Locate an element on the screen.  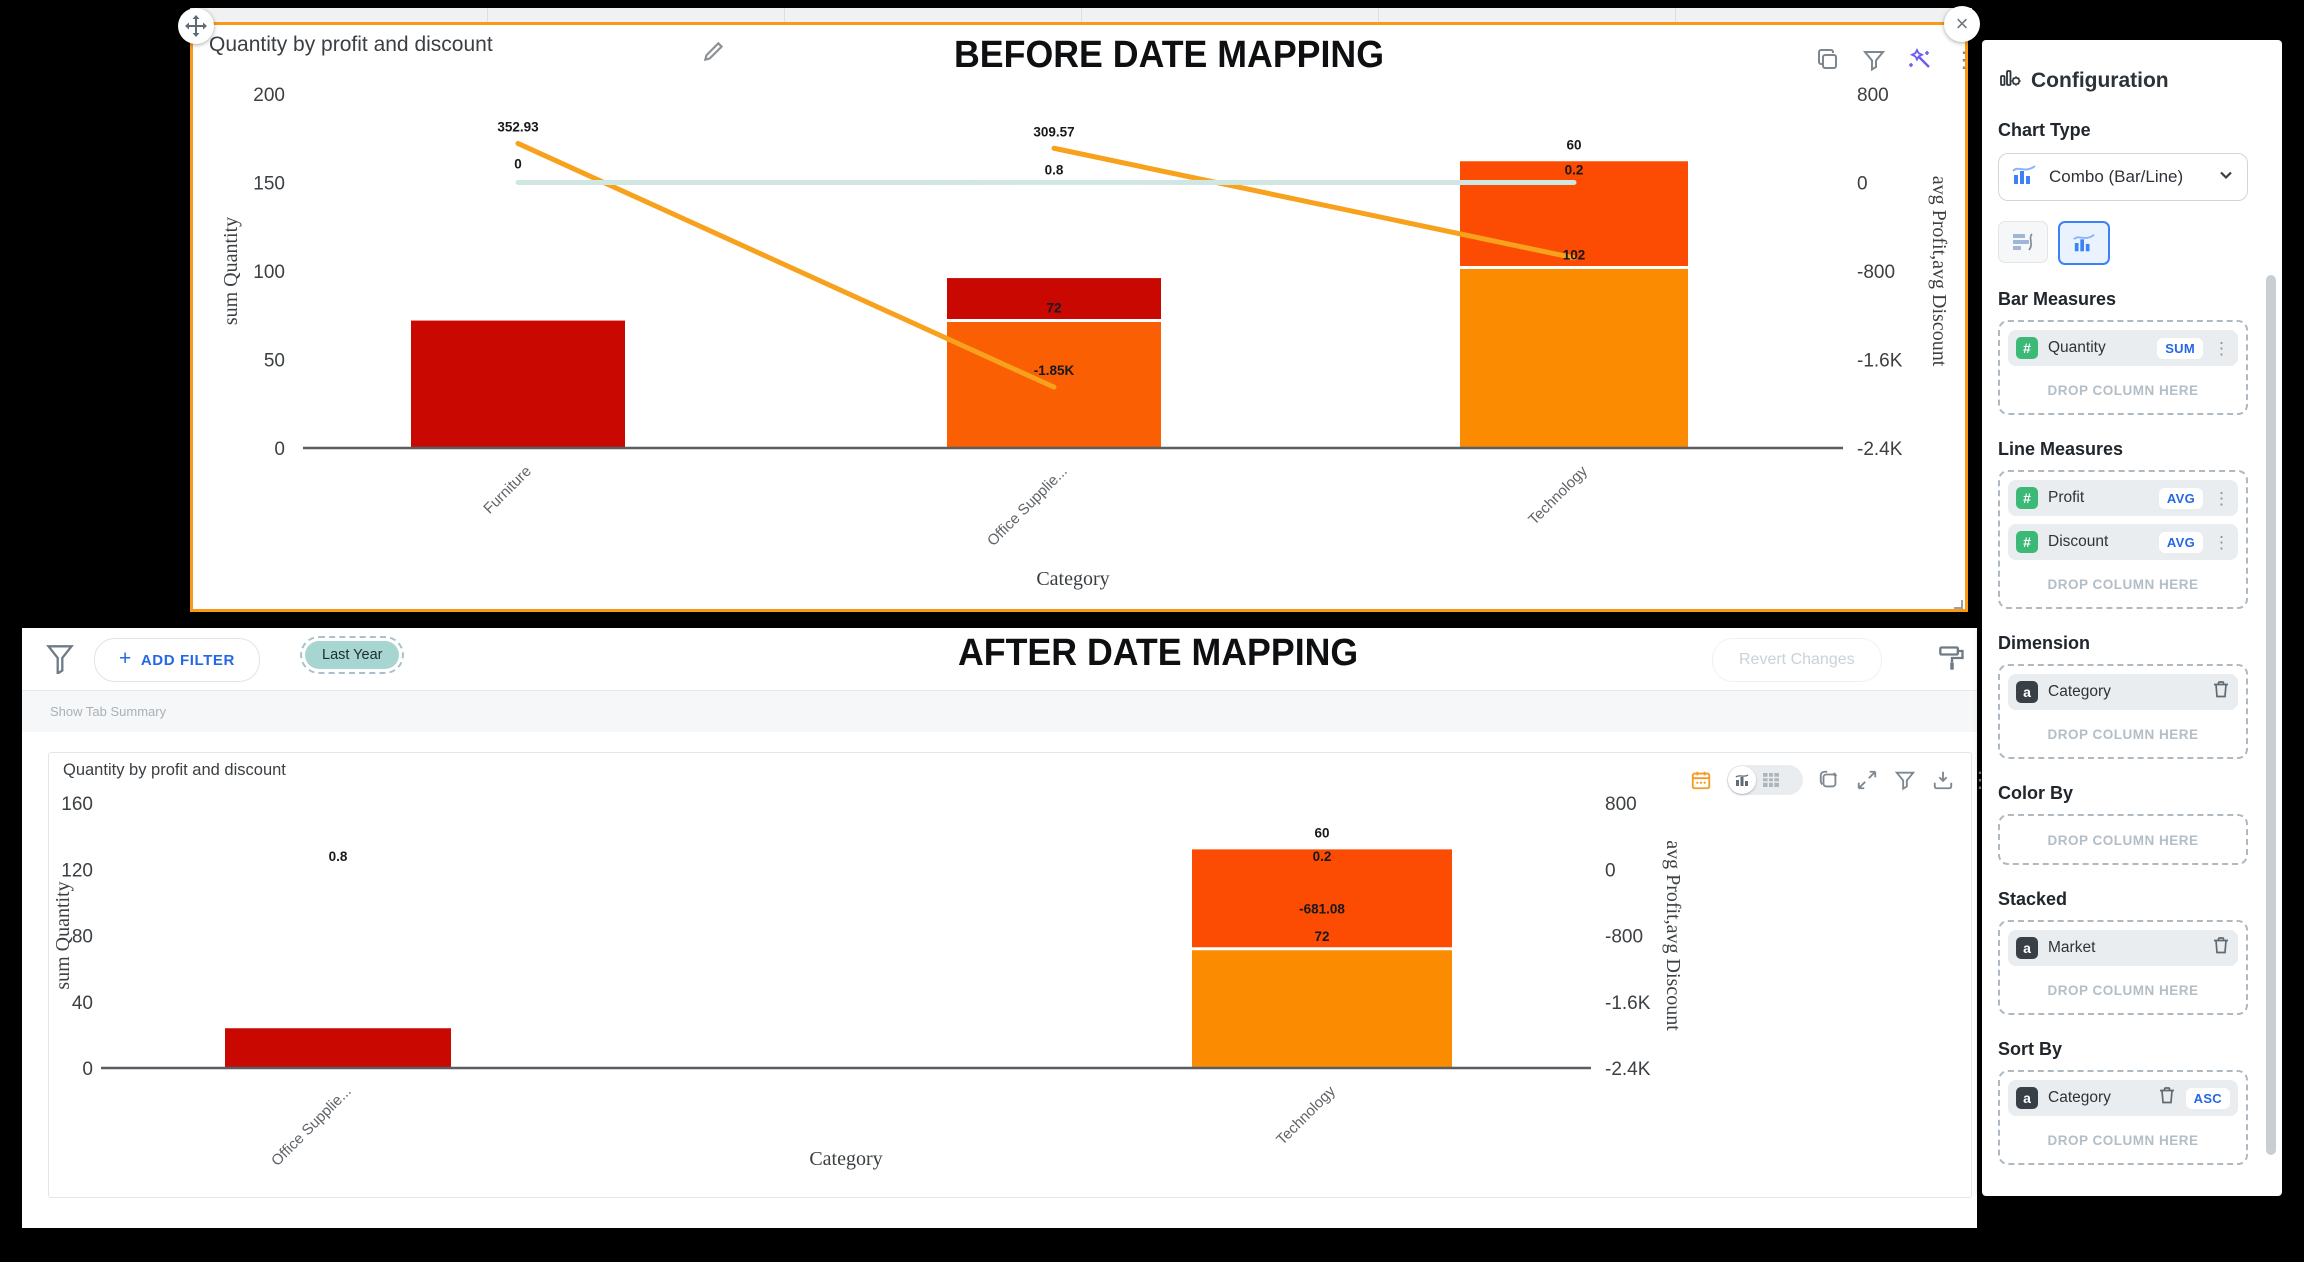
aggregation-badge: SUM is located at coordinates (2180, 348).